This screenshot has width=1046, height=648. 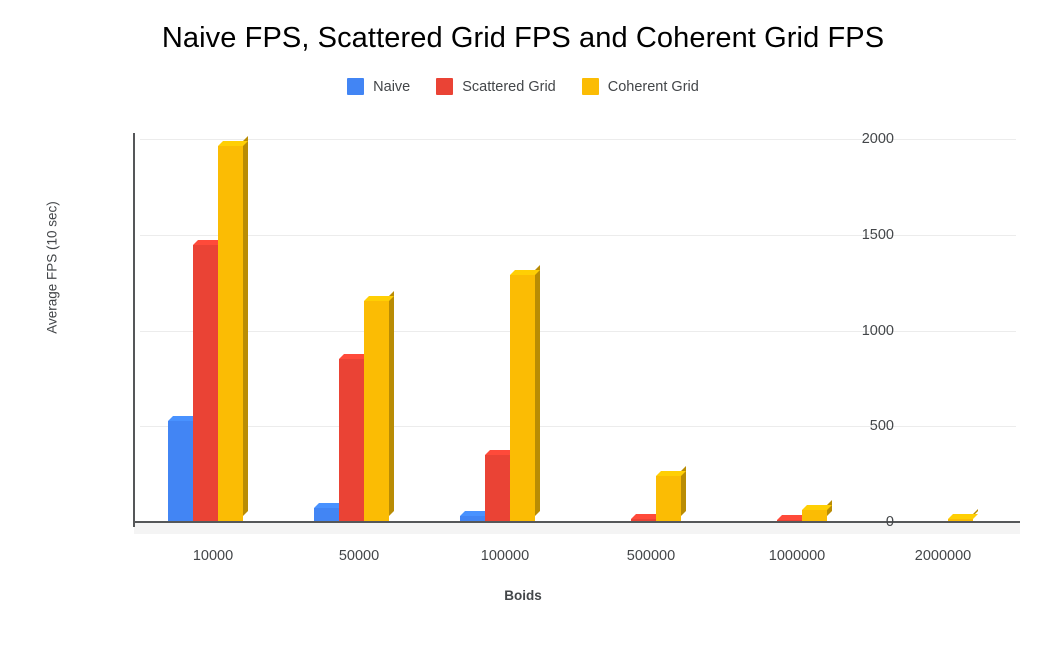 I want to click on legend-item: Naive, so click(x=378, y=86).